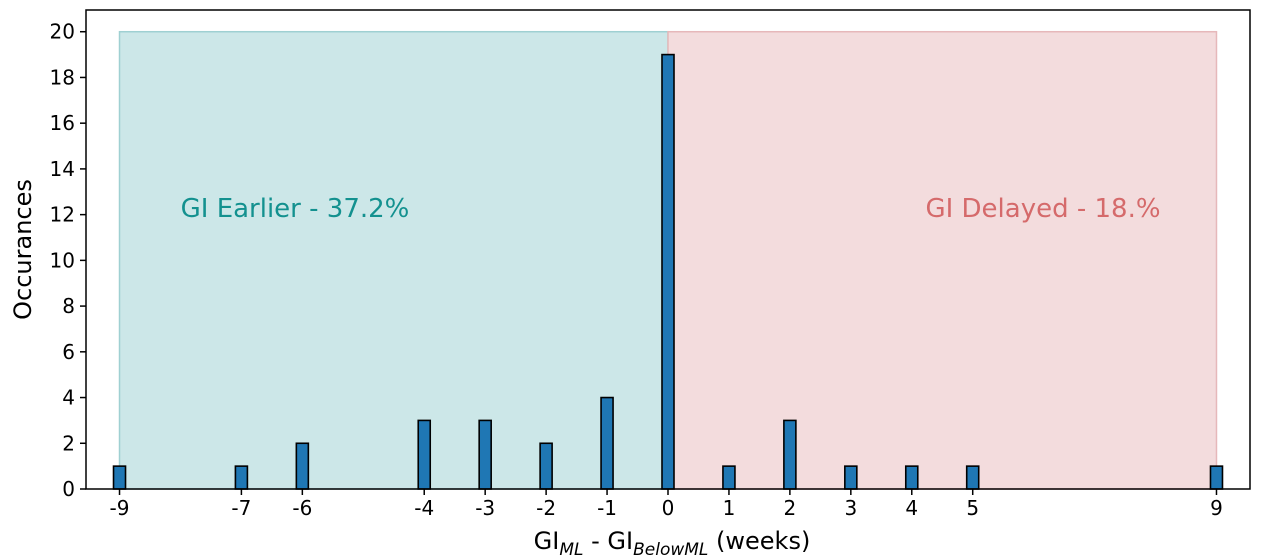 The height and width of the screenshot is (559, 1264). Describe the element at coordinates (670, 549) in the screenshot. I see `x-axis-title-sub-right: BelowML` at that location.